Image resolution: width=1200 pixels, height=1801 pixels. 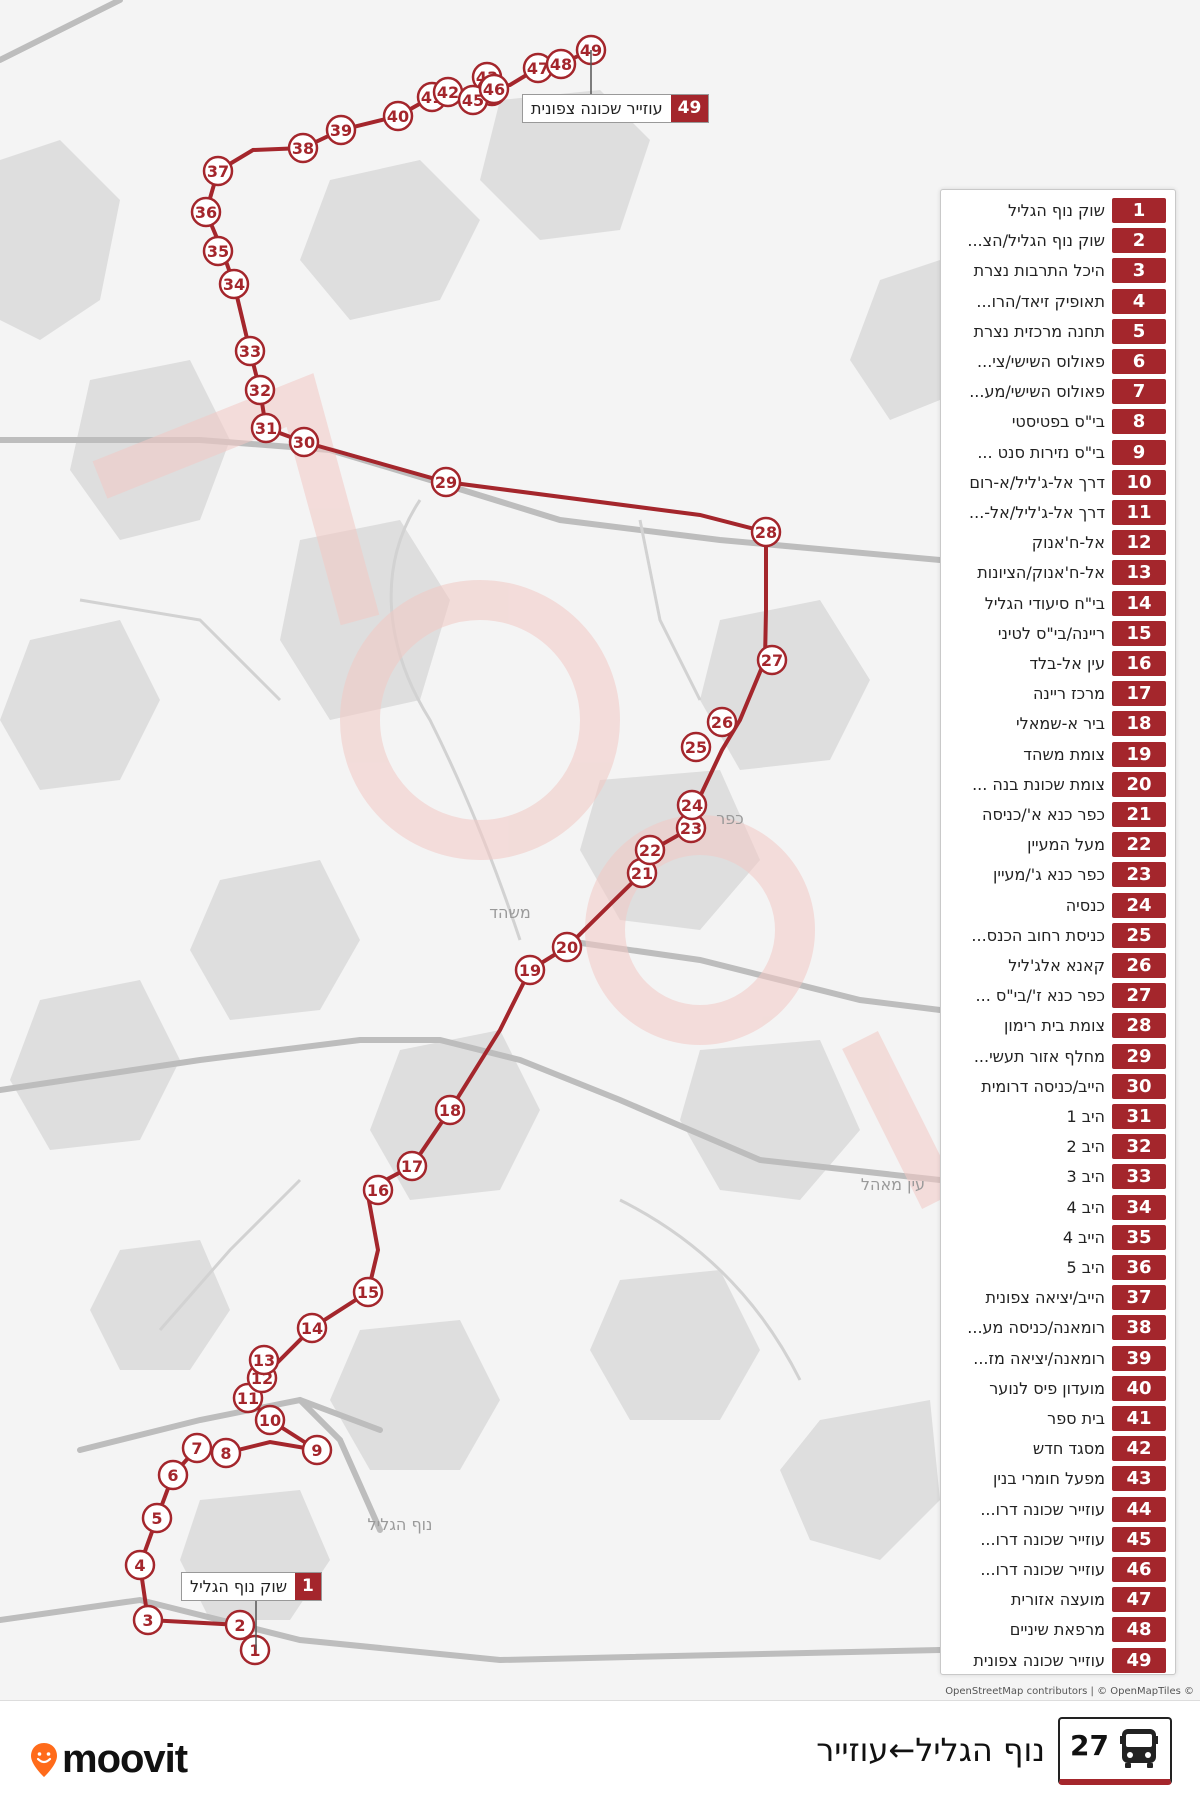 I want to click on stop-list-item: 23 כפר כנא ג'/מעיין, so click(x=1058, y=874).